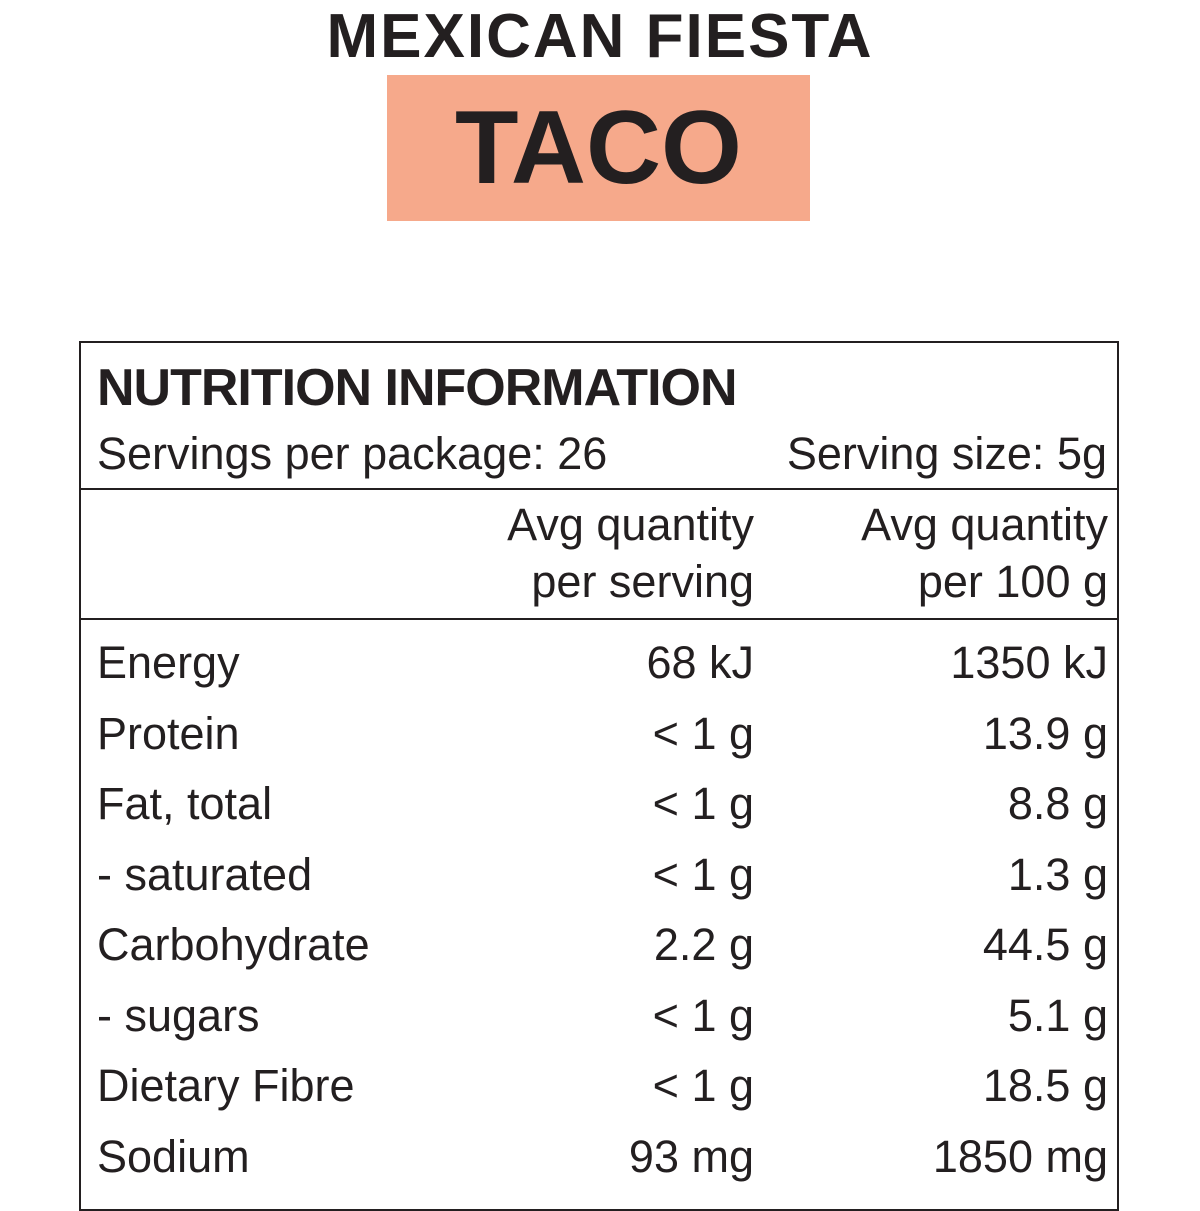  Describe the element at coordinates (1057, 874) in the screenshot. I see `per-100g: 1.3 g` at that location.